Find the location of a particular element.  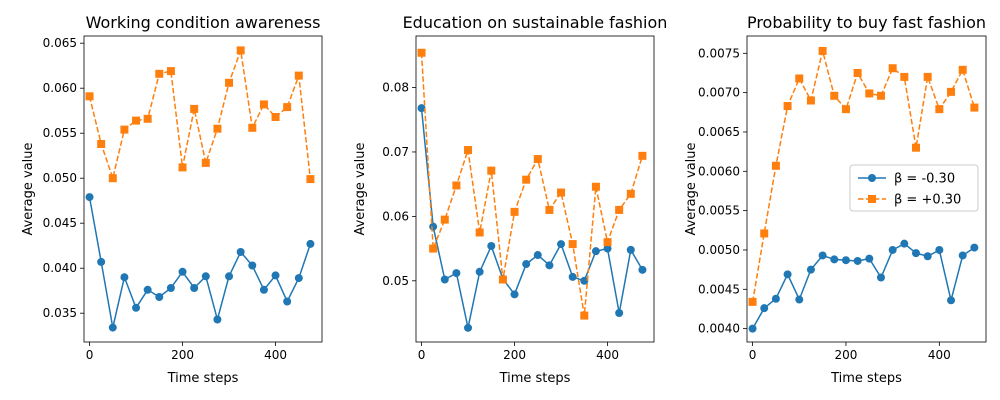

y-tick-label: 0.0040 is located at coordinates (719, 329).